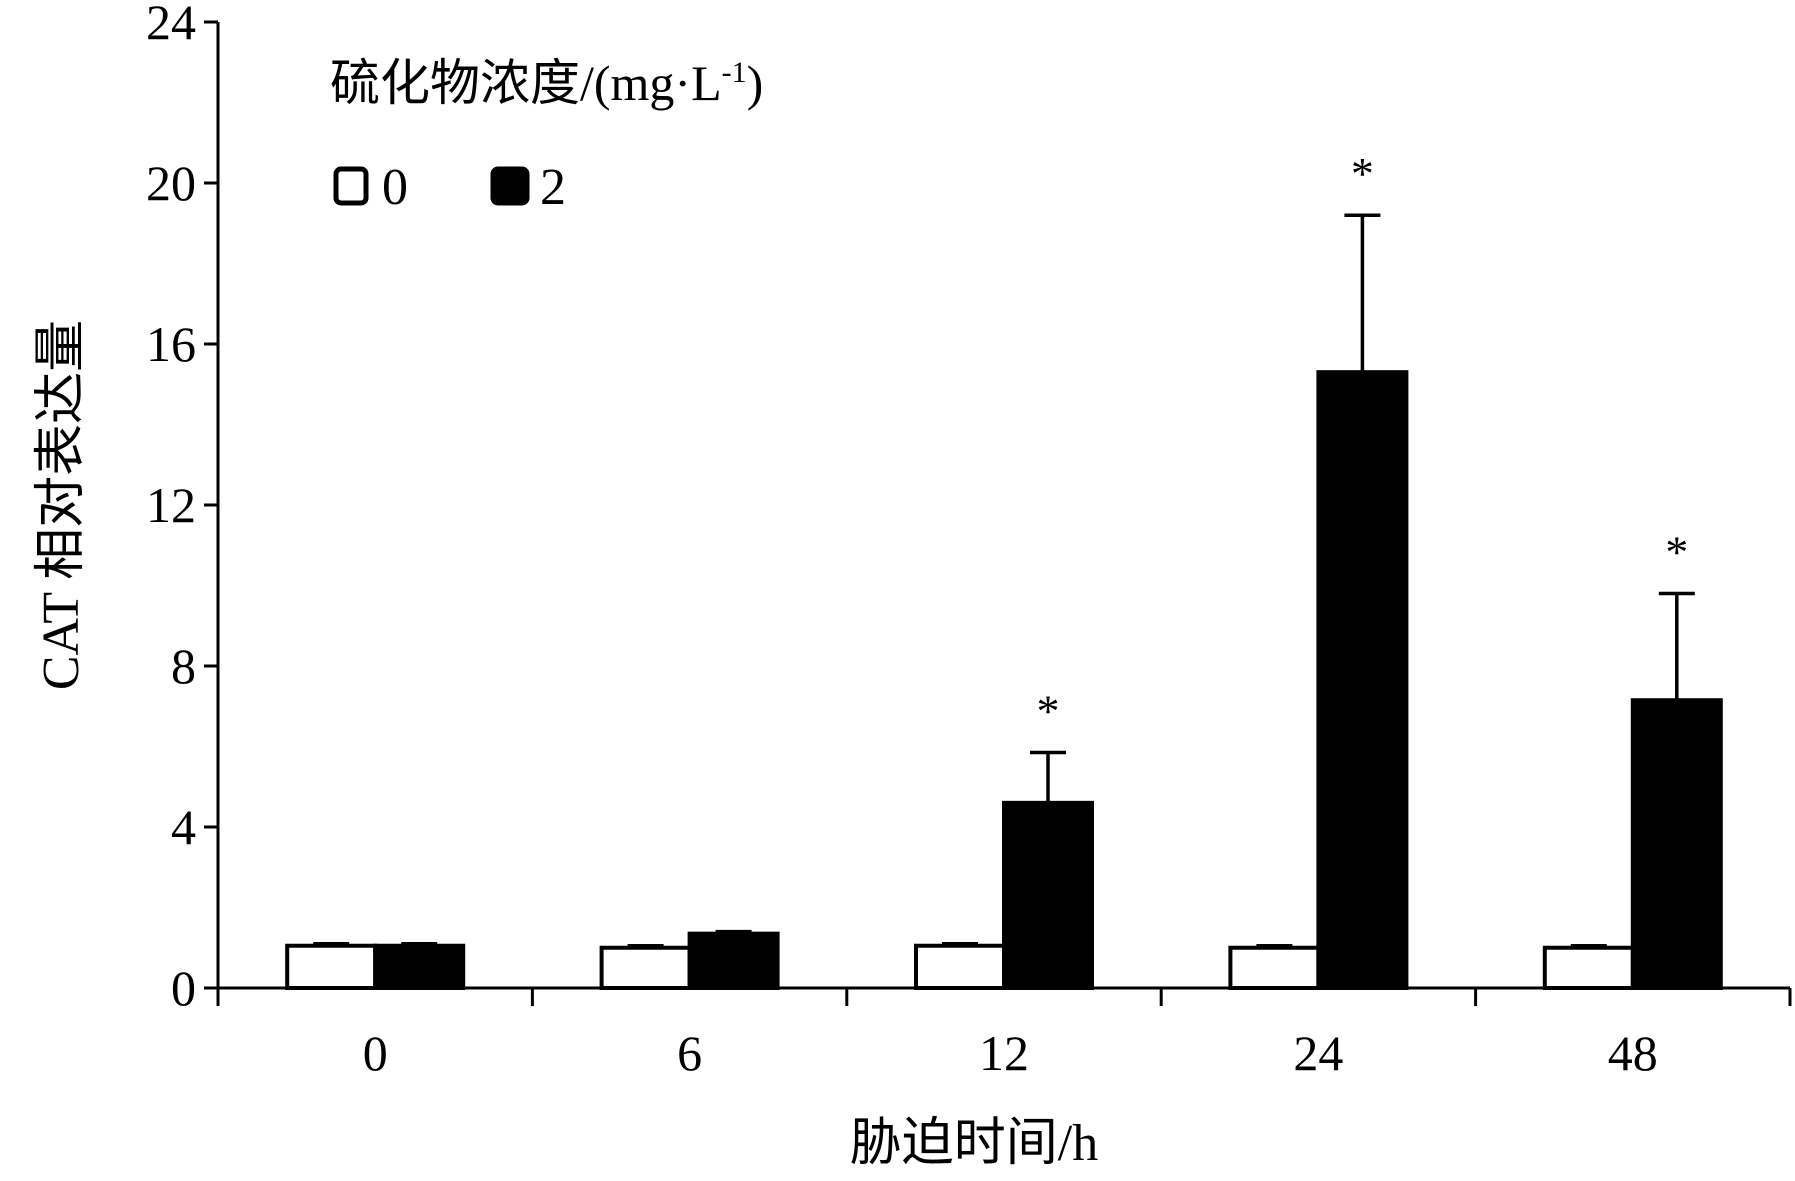 The image size is (1795, 1181). What do you see at coordinates (171, 344) in the screenshot?
I see `y-tick-label: 16` at bounding box center [171, 344].